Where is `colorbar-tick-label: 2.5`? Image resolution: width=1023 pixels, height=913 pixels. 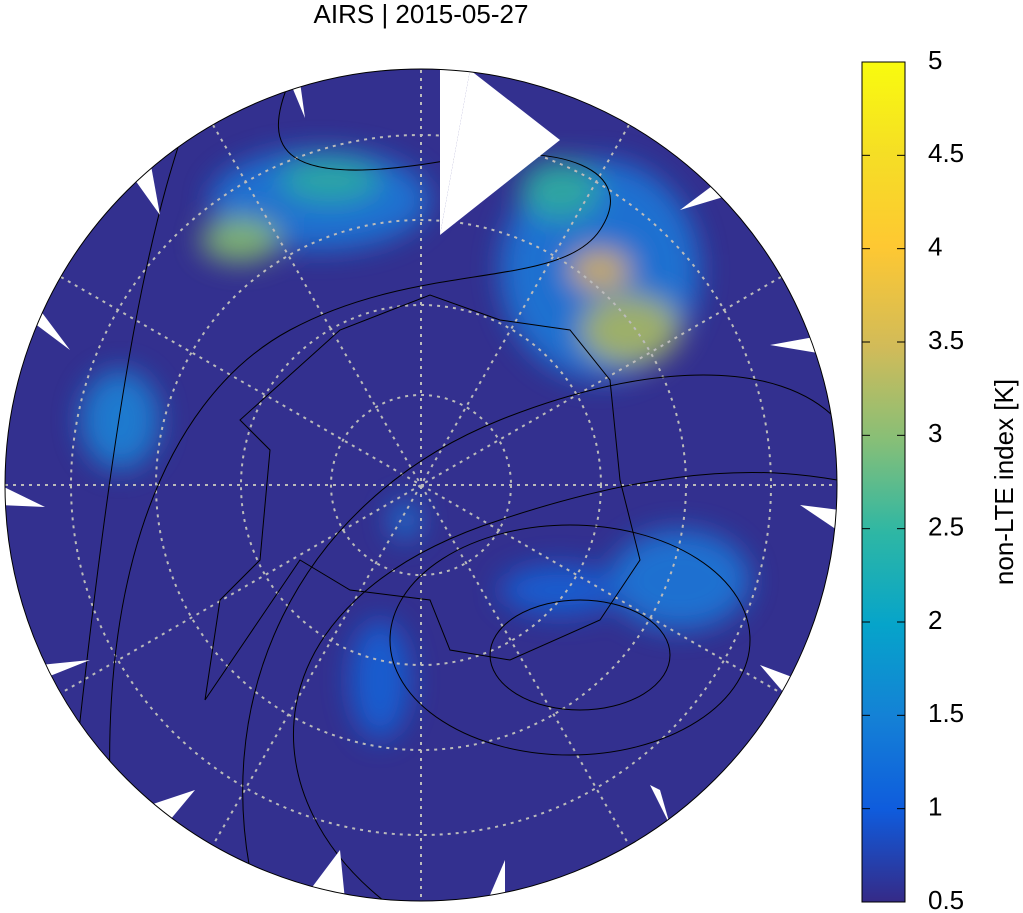
colorbar-tick-label: 2.5 is located at coordinates (946, 527).